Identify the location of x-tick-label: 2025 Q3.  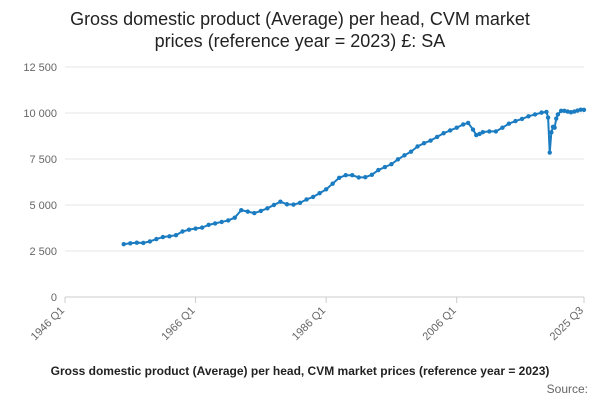
(567, 324).